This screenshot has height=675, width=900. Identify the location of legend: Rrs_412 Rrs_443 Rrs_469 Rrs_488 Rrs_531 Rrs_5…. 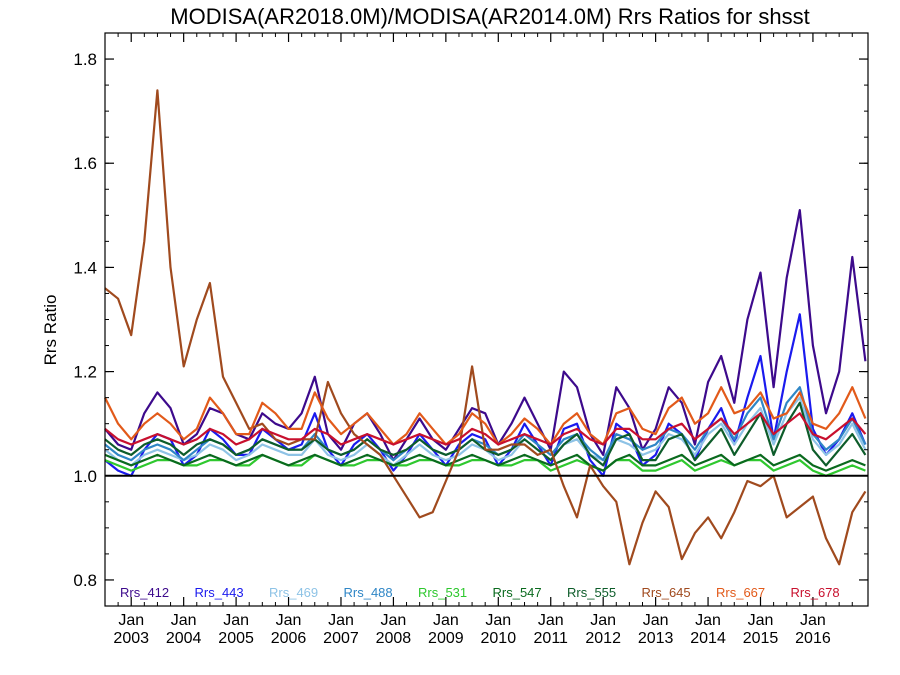
(480, 592).